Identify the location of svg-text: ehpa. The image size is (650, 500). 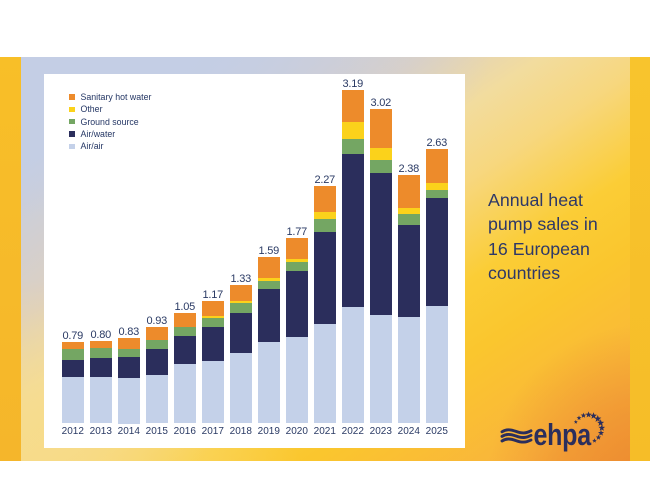
(563, 434).